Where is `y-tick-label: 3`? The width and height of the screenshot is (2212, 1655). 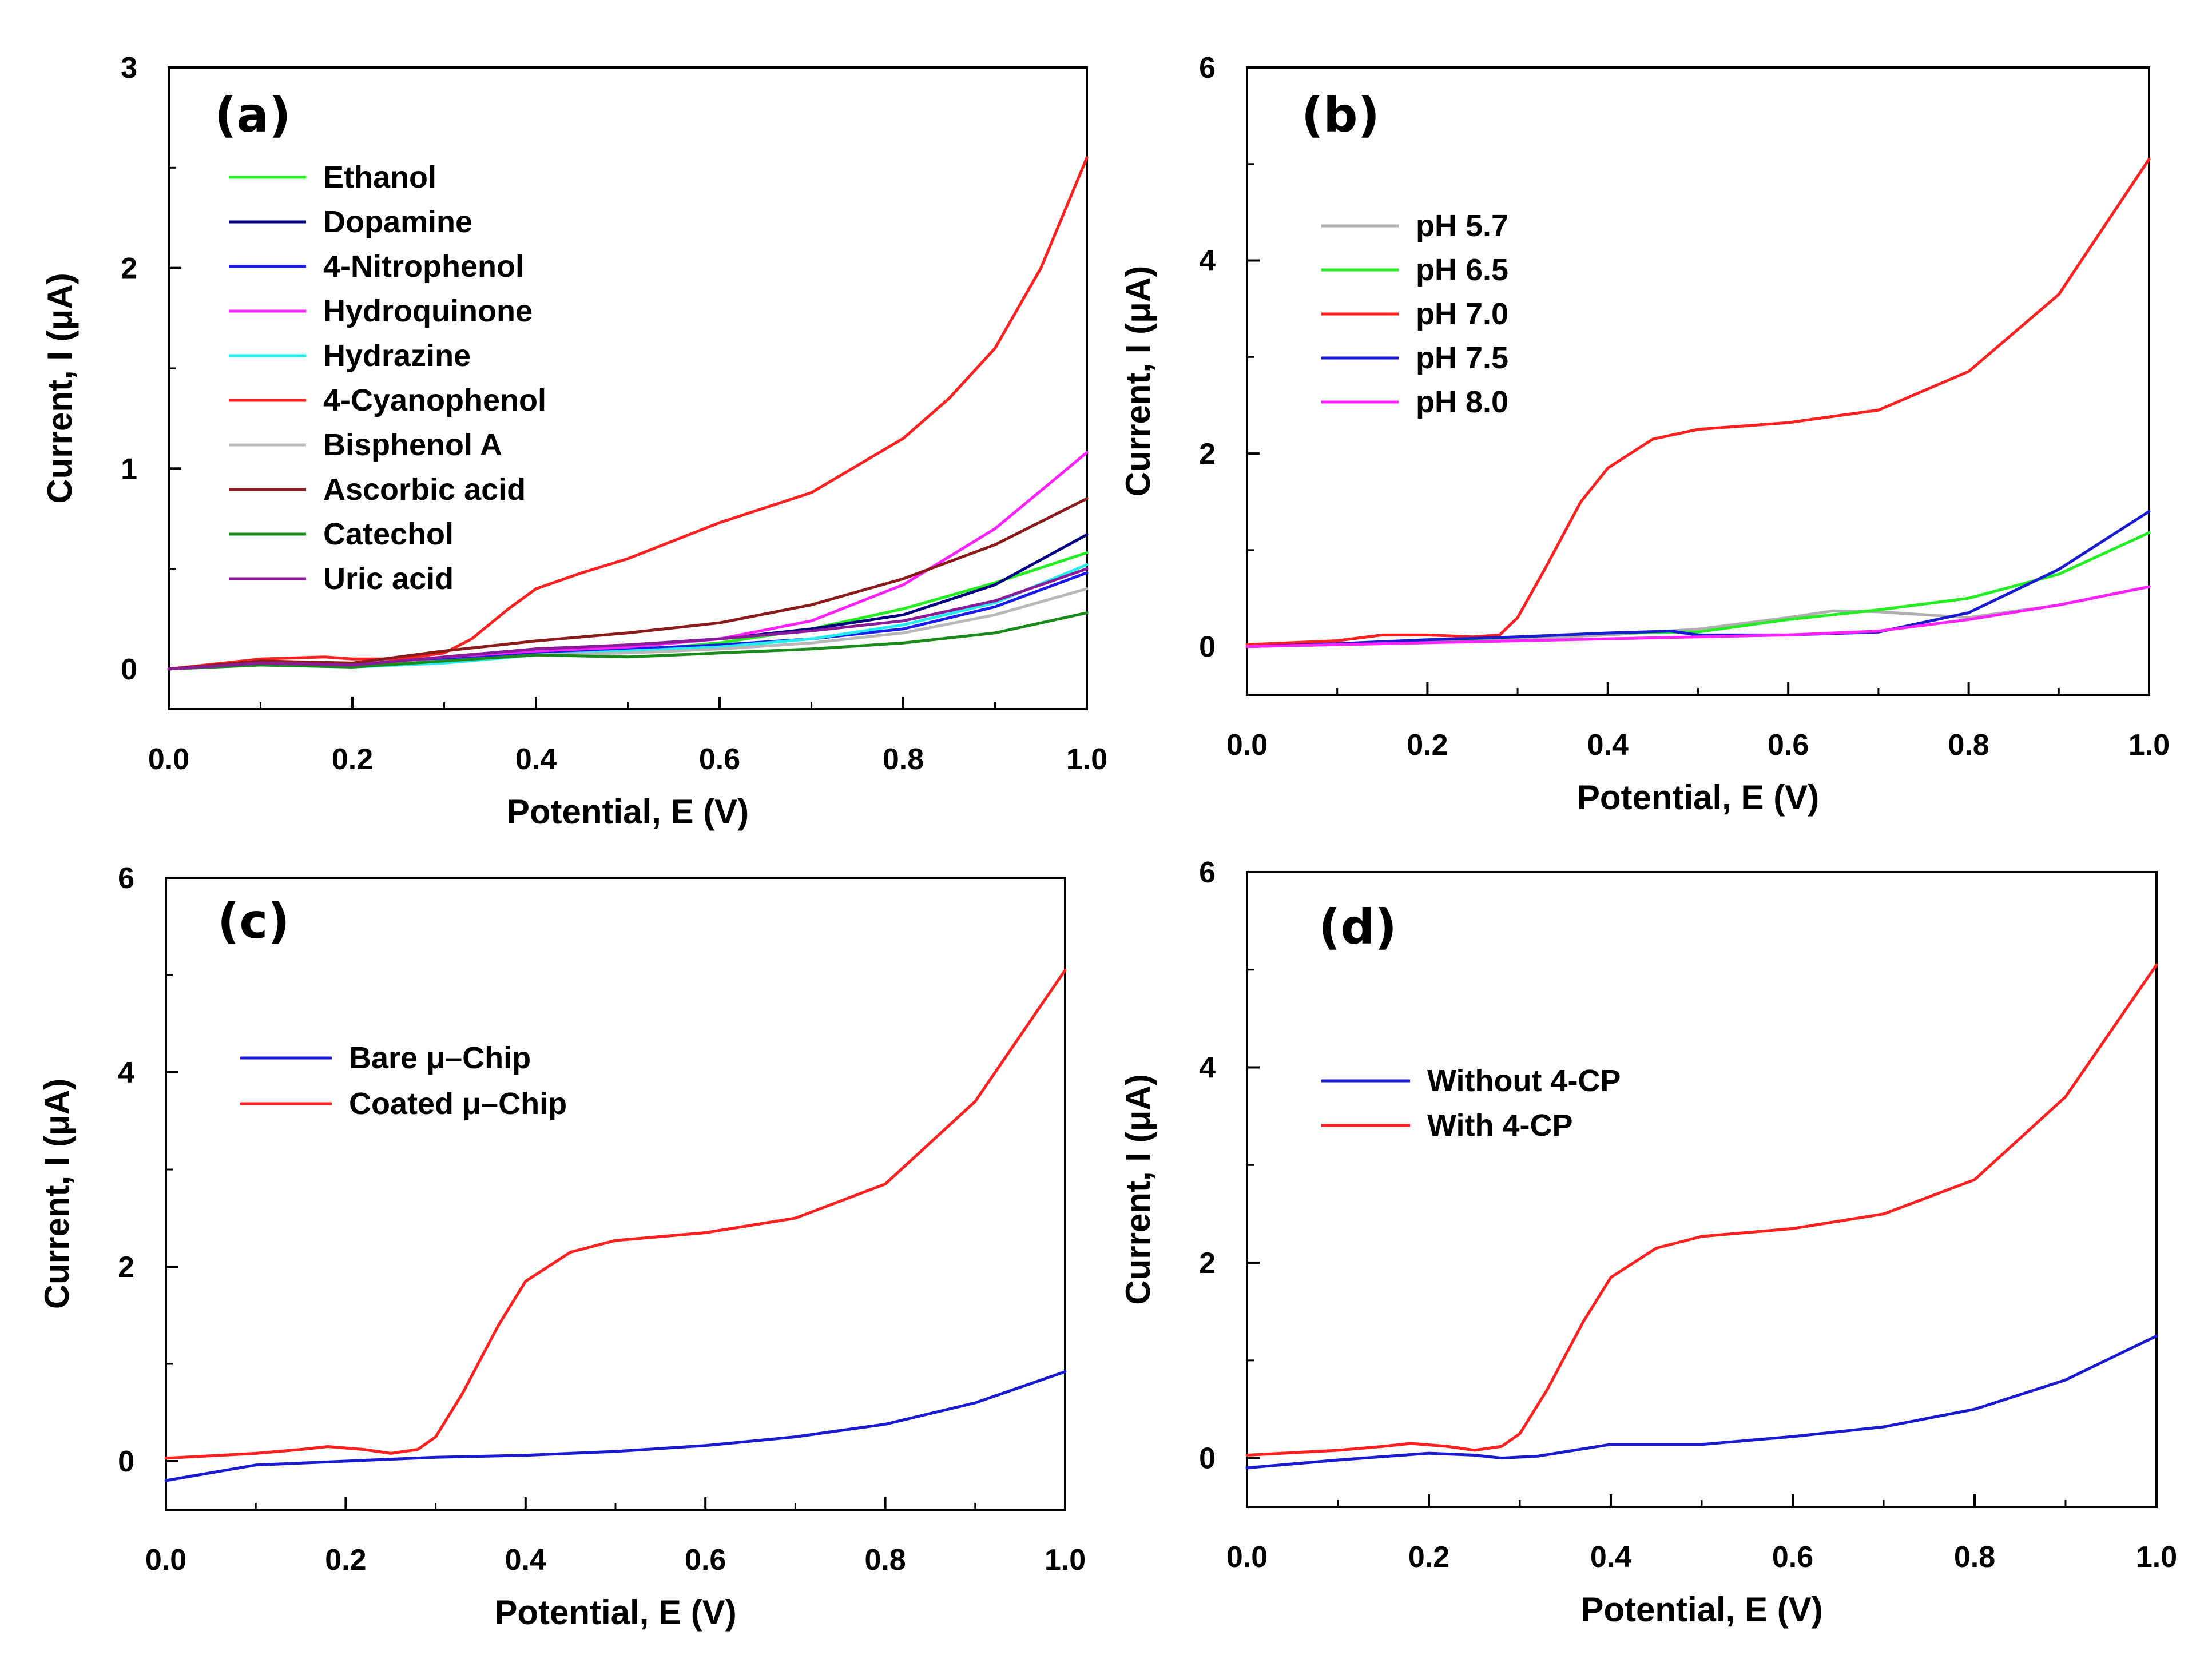 y-tick-label: 3 is located at coordinates (129, 68).